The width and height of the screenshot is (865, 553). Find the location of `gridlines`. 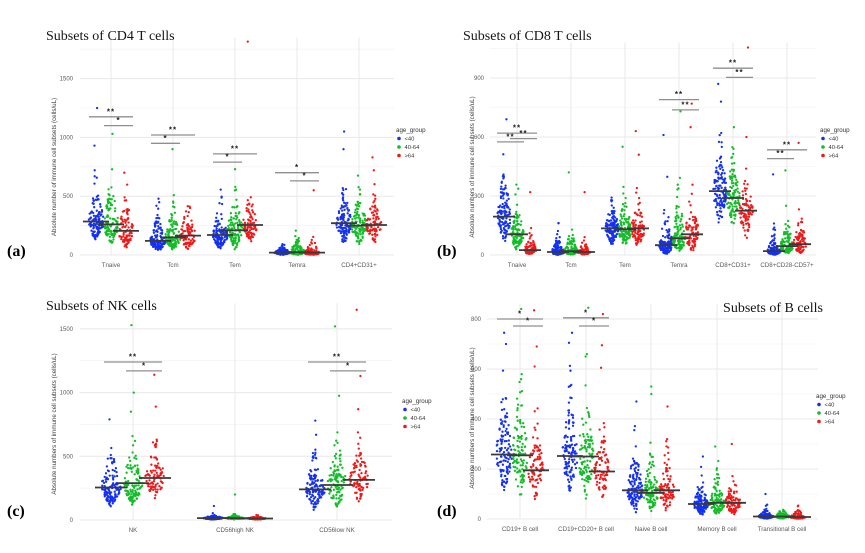

gridlines is located at coordinates (236, 412).